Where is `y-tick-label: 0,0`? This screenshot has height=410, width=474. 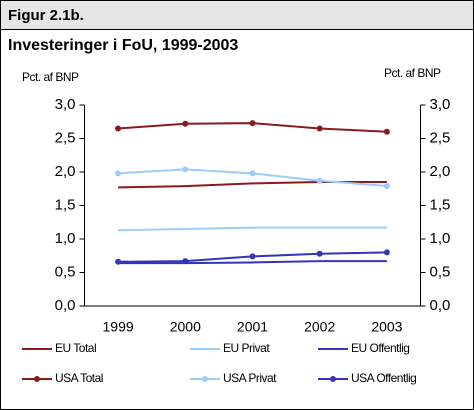
y-tick-label: 0,0 is located at coordinates (65, 305).